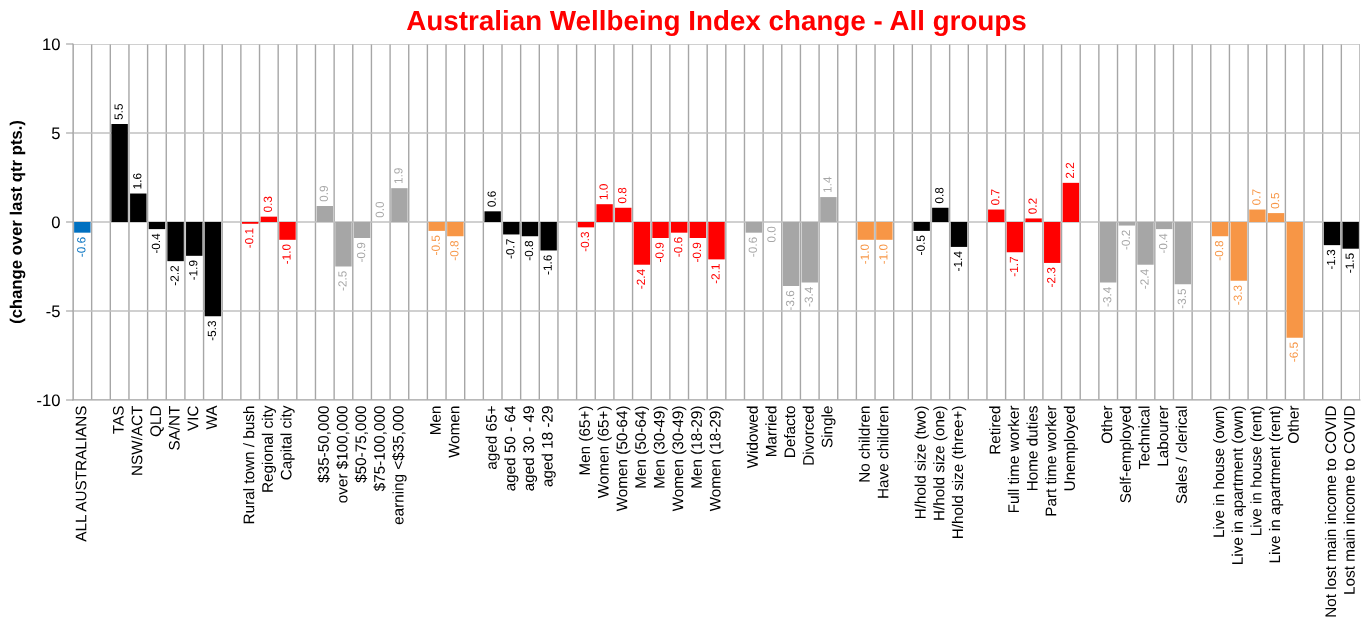 This screenshot has width=1372, height=643. What do you see at coordinates (323, 193) in the screenshot?
I see `data-label: 0.9` at bounding box center [323, 193].